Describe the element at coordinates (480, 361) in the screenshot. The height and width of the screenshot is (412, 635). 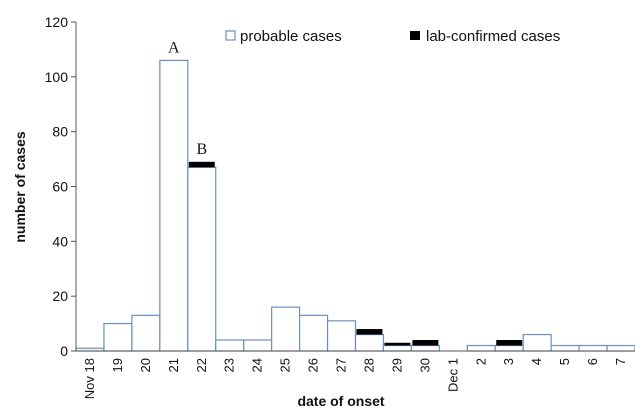
I see `x-tick-label: 2` at that location.